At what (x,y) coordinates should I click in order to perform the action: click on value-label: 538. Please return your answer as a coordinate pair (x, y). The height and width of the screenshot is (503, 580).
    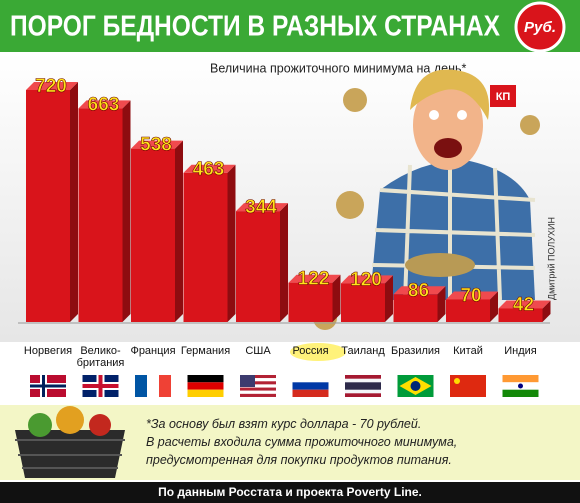
    Looking at the image, I should click on (156, 145).